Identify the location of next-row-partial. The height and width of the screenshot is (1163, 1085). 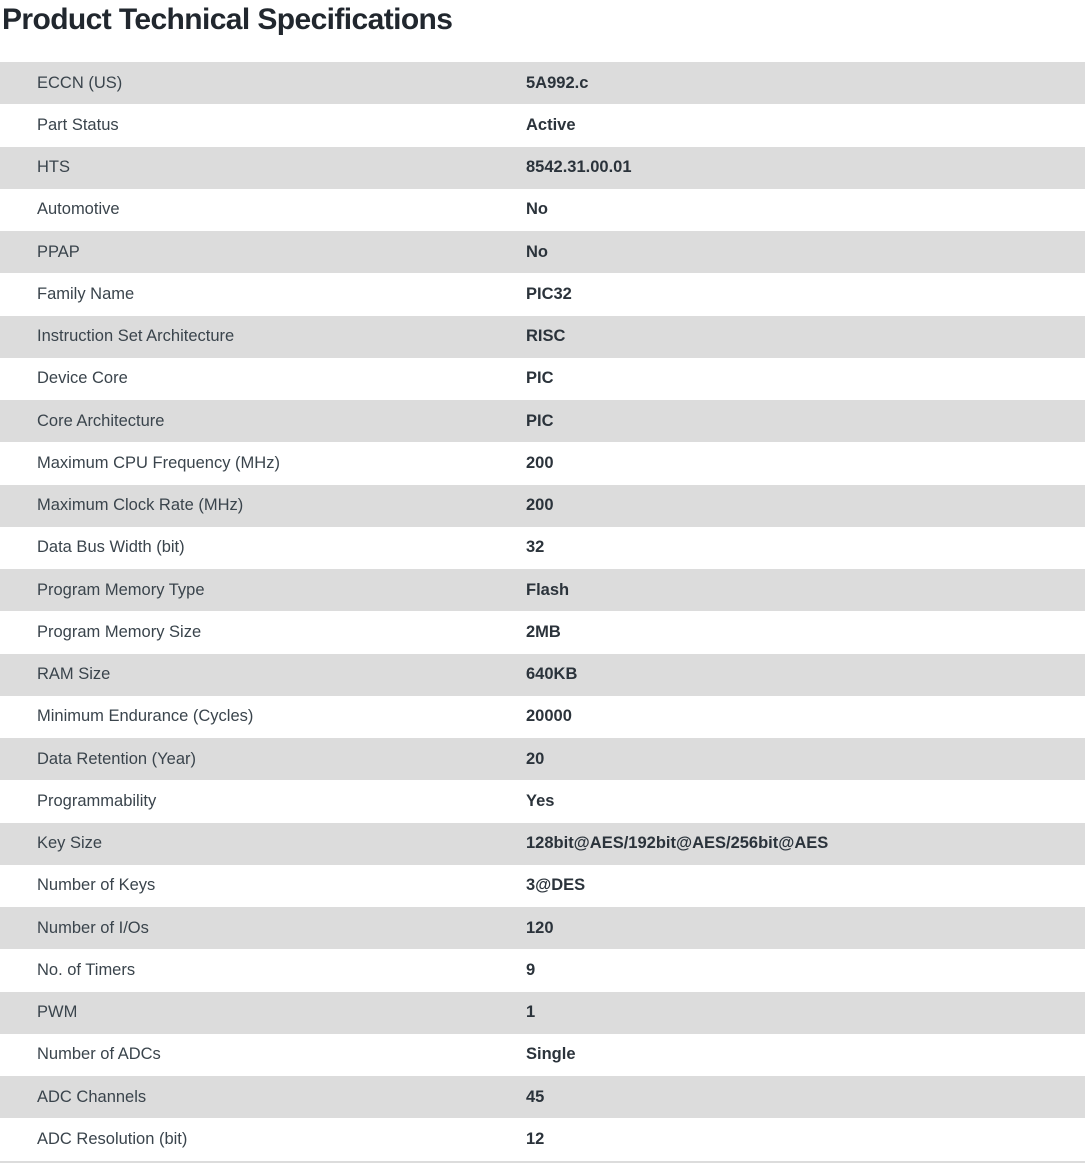
(542, 1161).